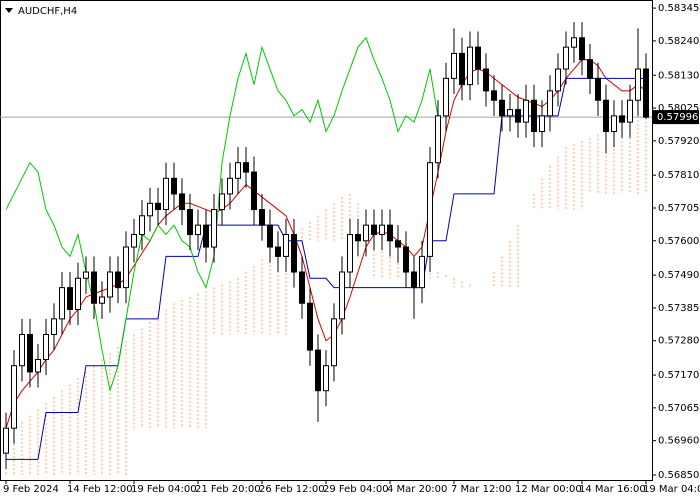 The image size is (700, 500). I want to click on x-tick-label: 19 Mar 04:00, so click(671, 489).